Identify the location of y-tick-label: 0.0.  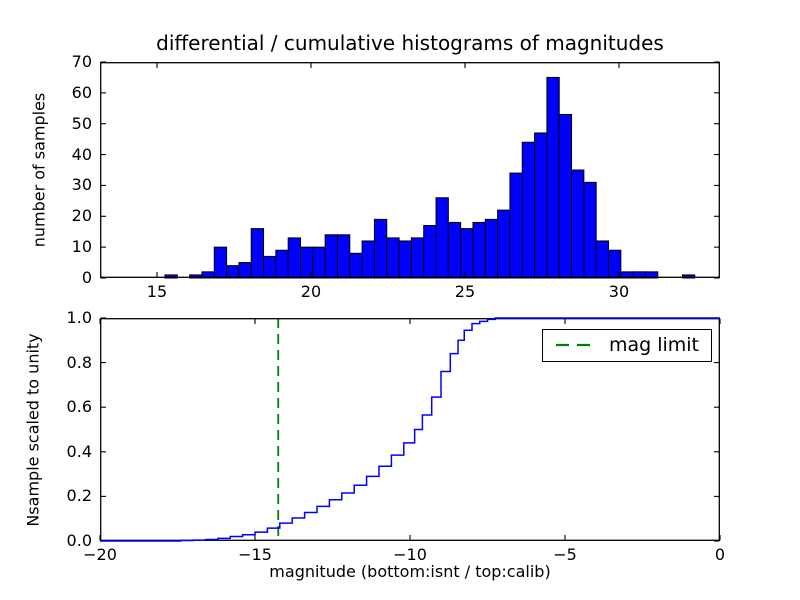
(79, 540).